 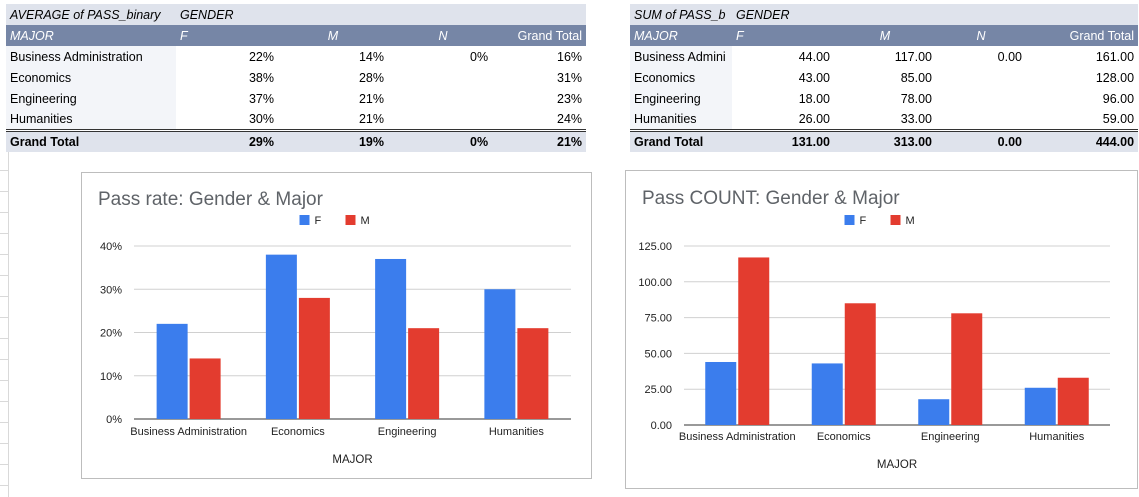 I want to click on grand-total-cell: 29%, so click(x=227, y=140).